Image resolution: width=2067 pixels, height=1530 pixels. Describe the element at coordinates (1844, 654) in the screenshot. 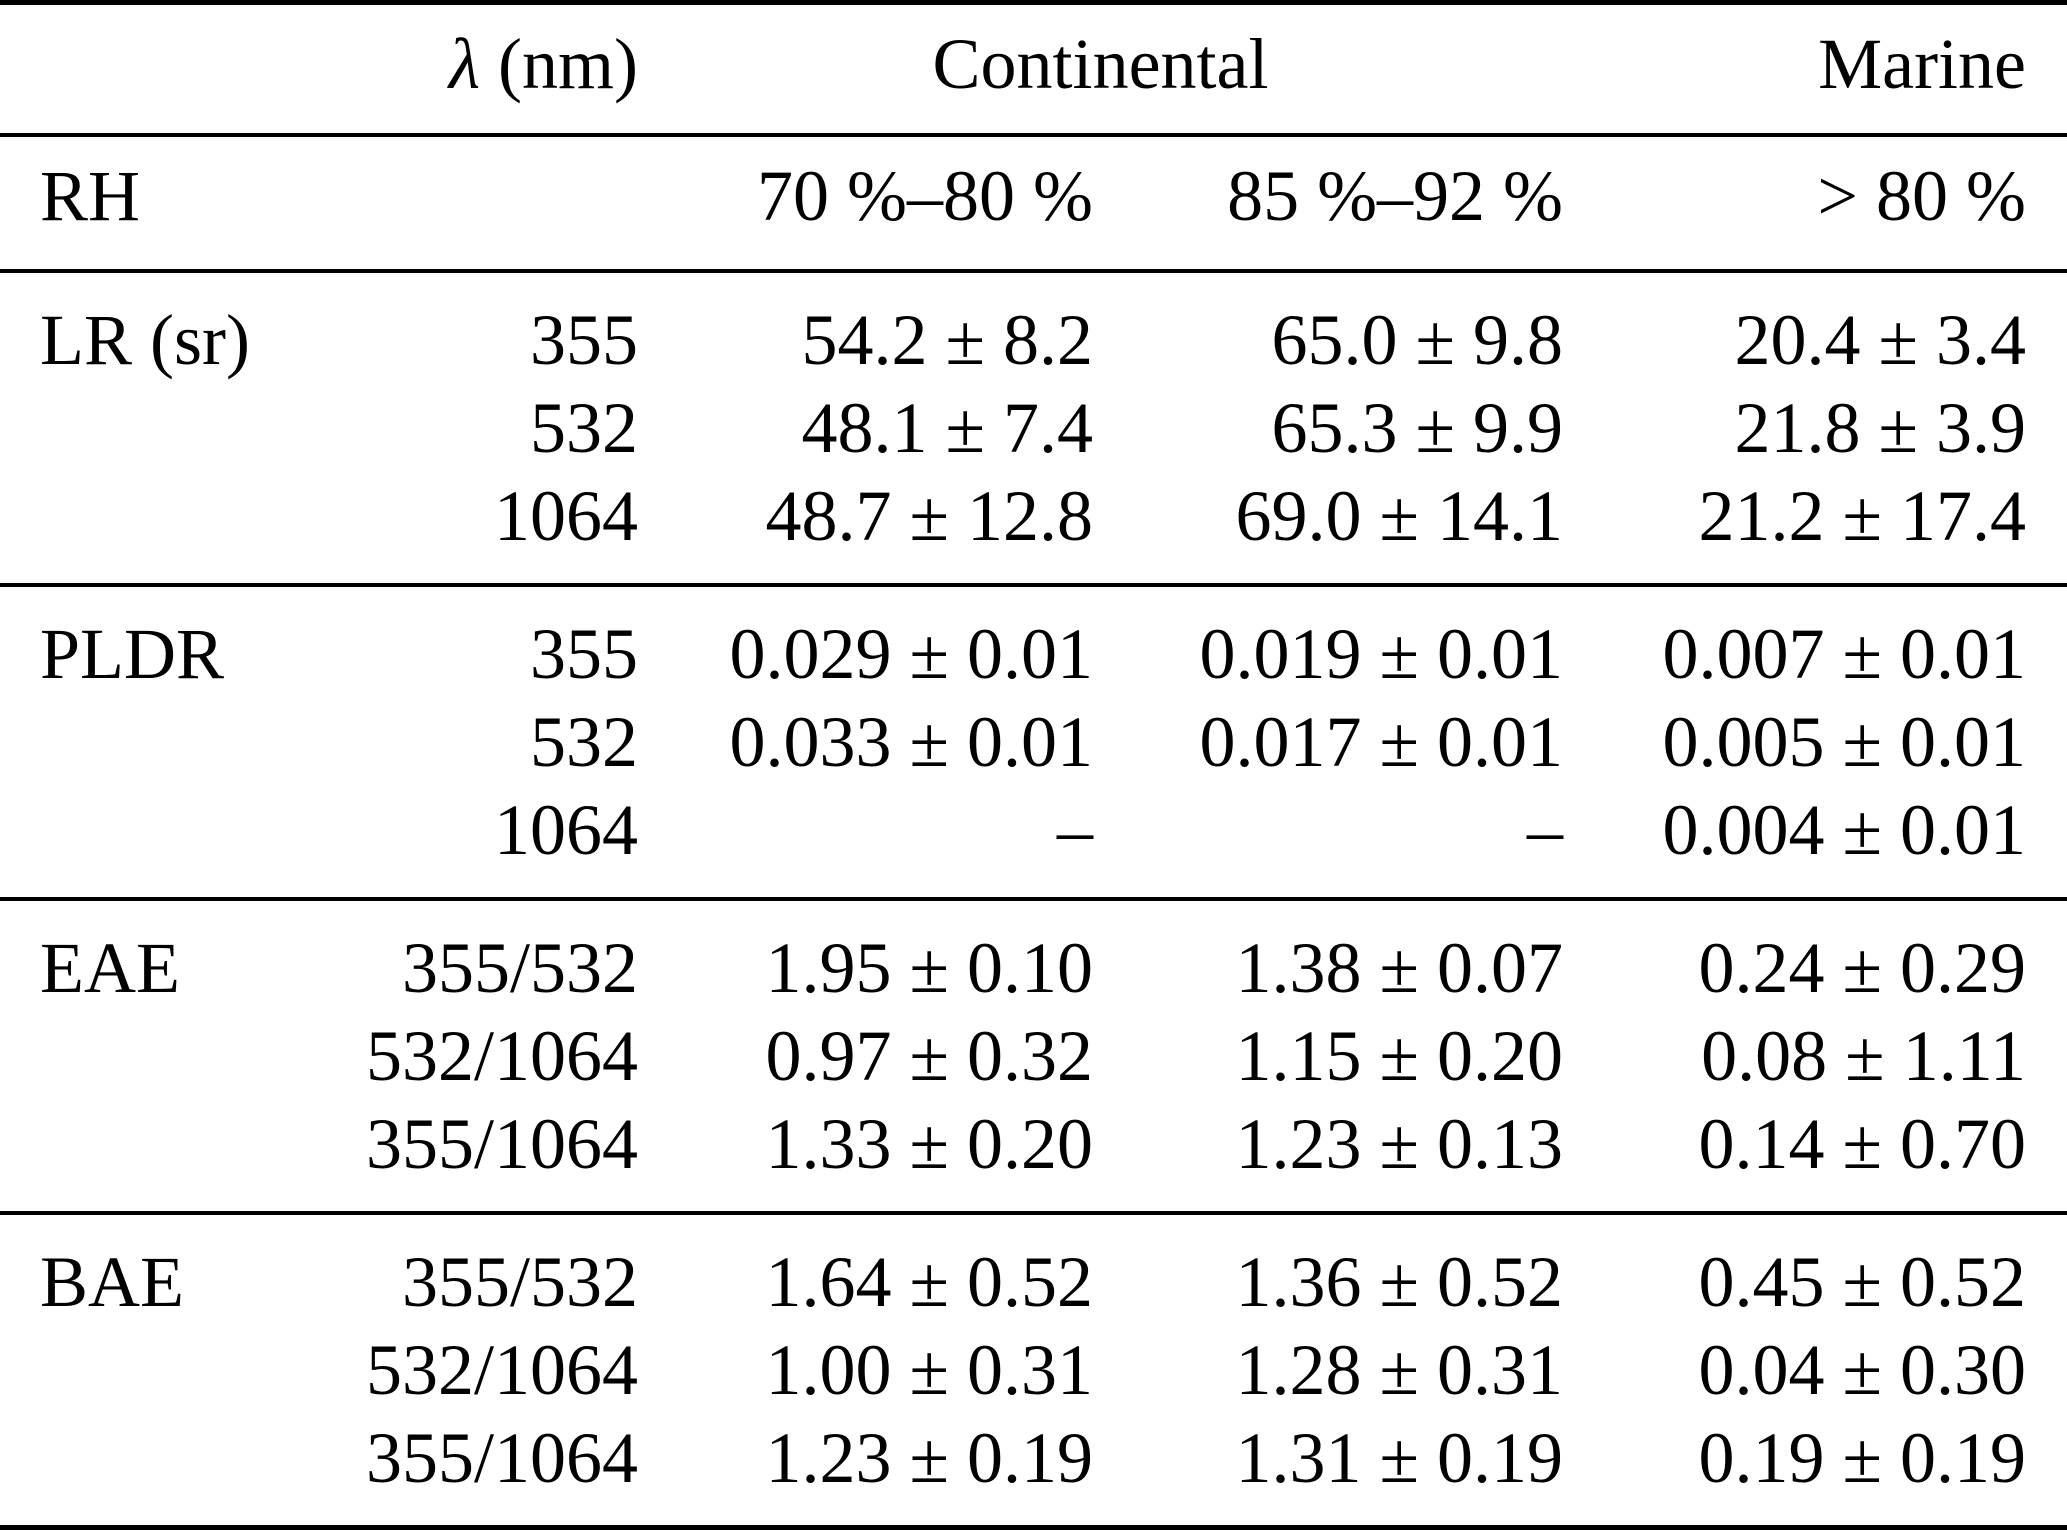

I see `cell-marine: 0.007 ± 0.01` at that location.